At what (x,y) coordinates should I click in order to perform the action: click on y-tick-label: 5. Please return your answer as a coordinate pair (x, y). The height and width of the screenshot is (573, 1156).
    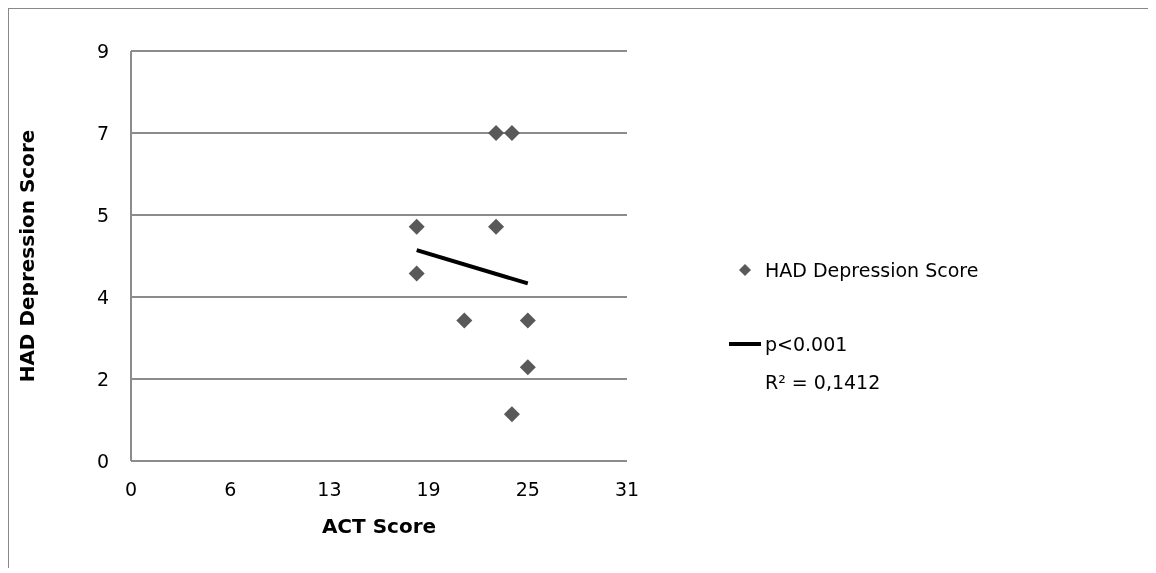
    Looking at the image, I should click on (102, 214).